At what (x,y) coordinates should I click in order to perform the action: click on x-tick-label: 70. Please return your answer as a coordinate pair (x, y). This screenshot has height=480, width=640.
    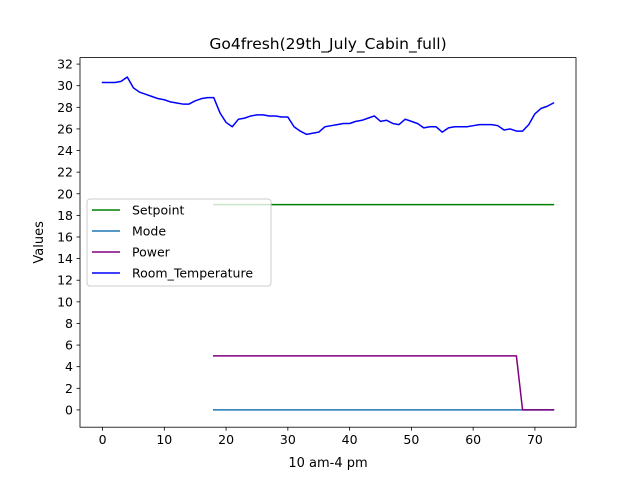
    Looking at the image, I should click on (535, 439).